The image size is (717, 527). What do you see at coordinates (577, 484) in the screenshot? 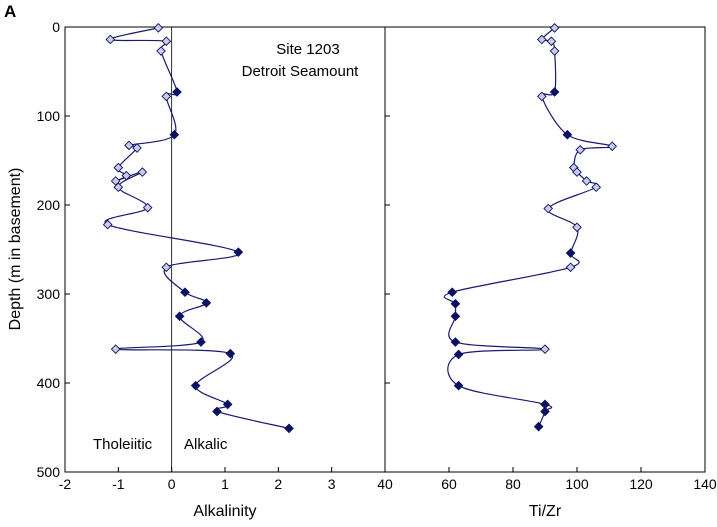
I see `tizr-x-tick-label: 100` at bounding box center [577, 484].